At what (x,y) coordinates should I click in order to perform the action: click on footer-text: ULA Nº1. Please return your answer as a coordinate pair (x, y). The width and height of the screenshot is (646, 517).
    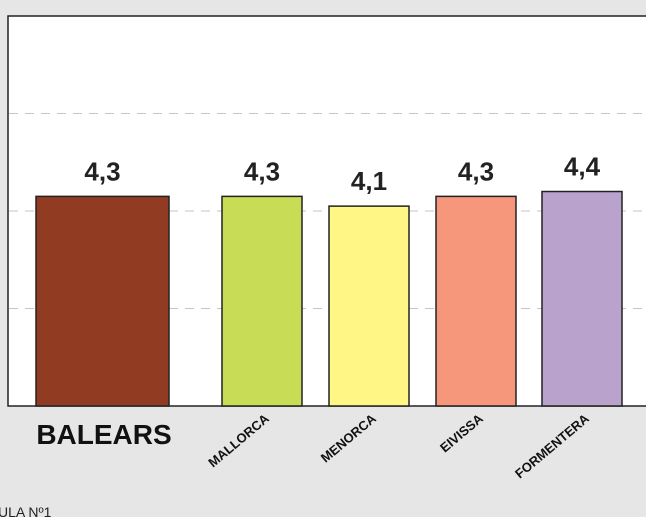
    Looking at the image, I should click on (26, 510).